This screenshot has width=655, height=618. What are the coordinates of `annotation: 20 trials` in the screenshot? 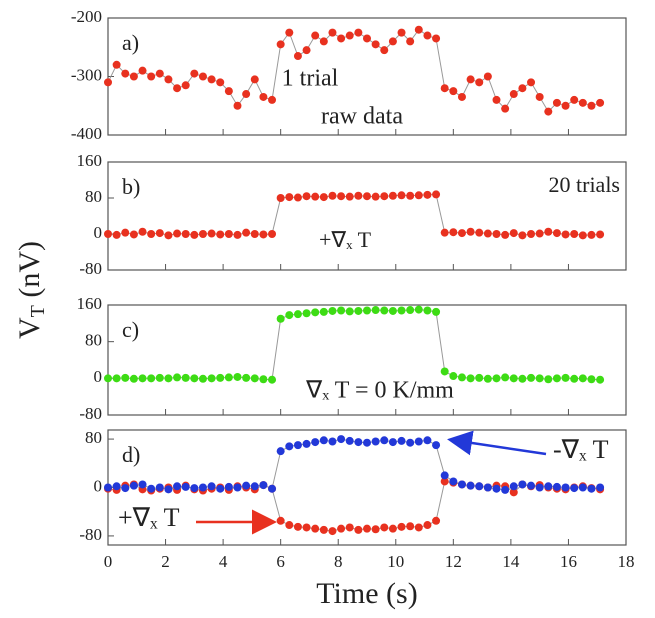 It's located at (585, 184).